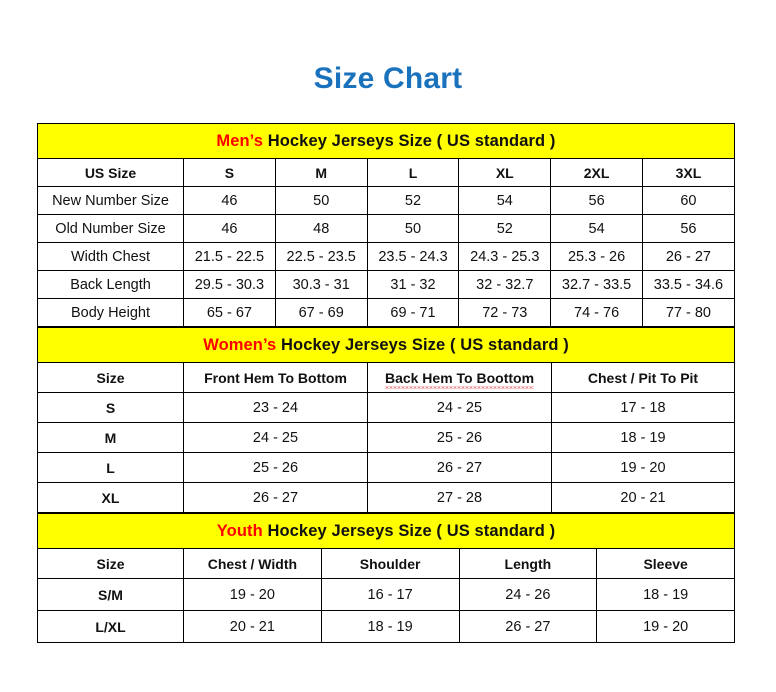  Describe the element at coordinates (110, 594) in the screenshot. I see `row-label: S/M` at that location.